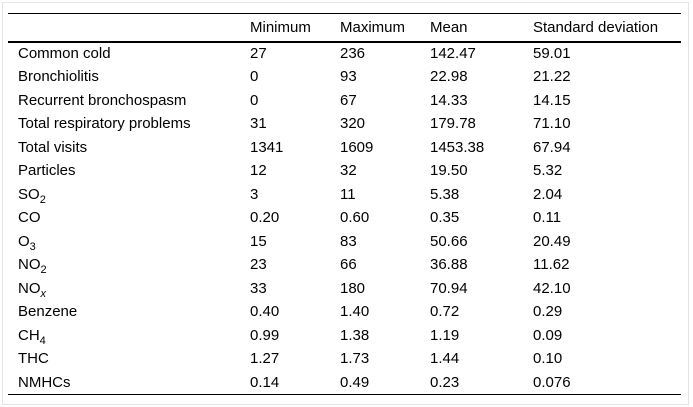  I want to click on cell-mean: 70.94, so click(449, 288).